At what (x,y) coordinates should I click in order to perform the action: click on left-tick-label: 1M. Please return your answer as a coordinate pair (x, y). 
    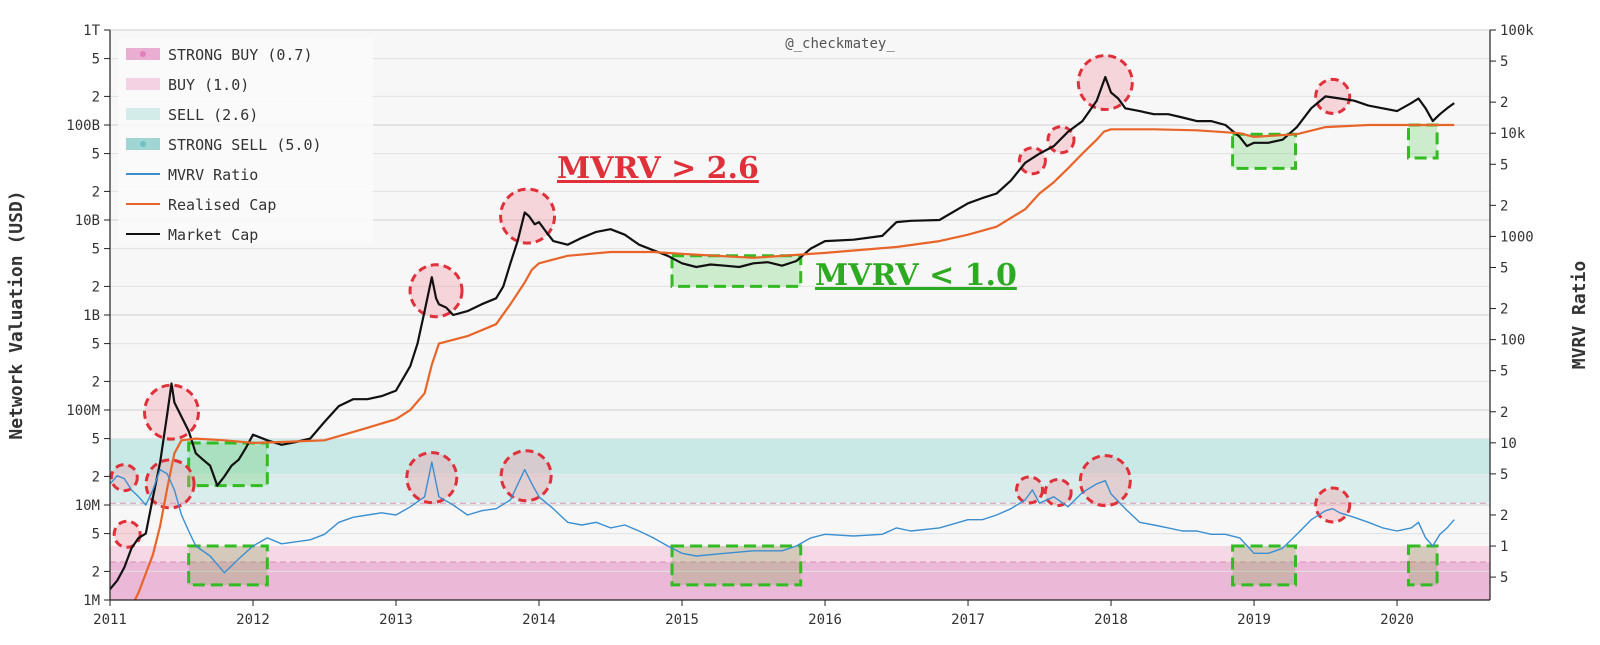
    Looking at the image, I should click on (91, 601).